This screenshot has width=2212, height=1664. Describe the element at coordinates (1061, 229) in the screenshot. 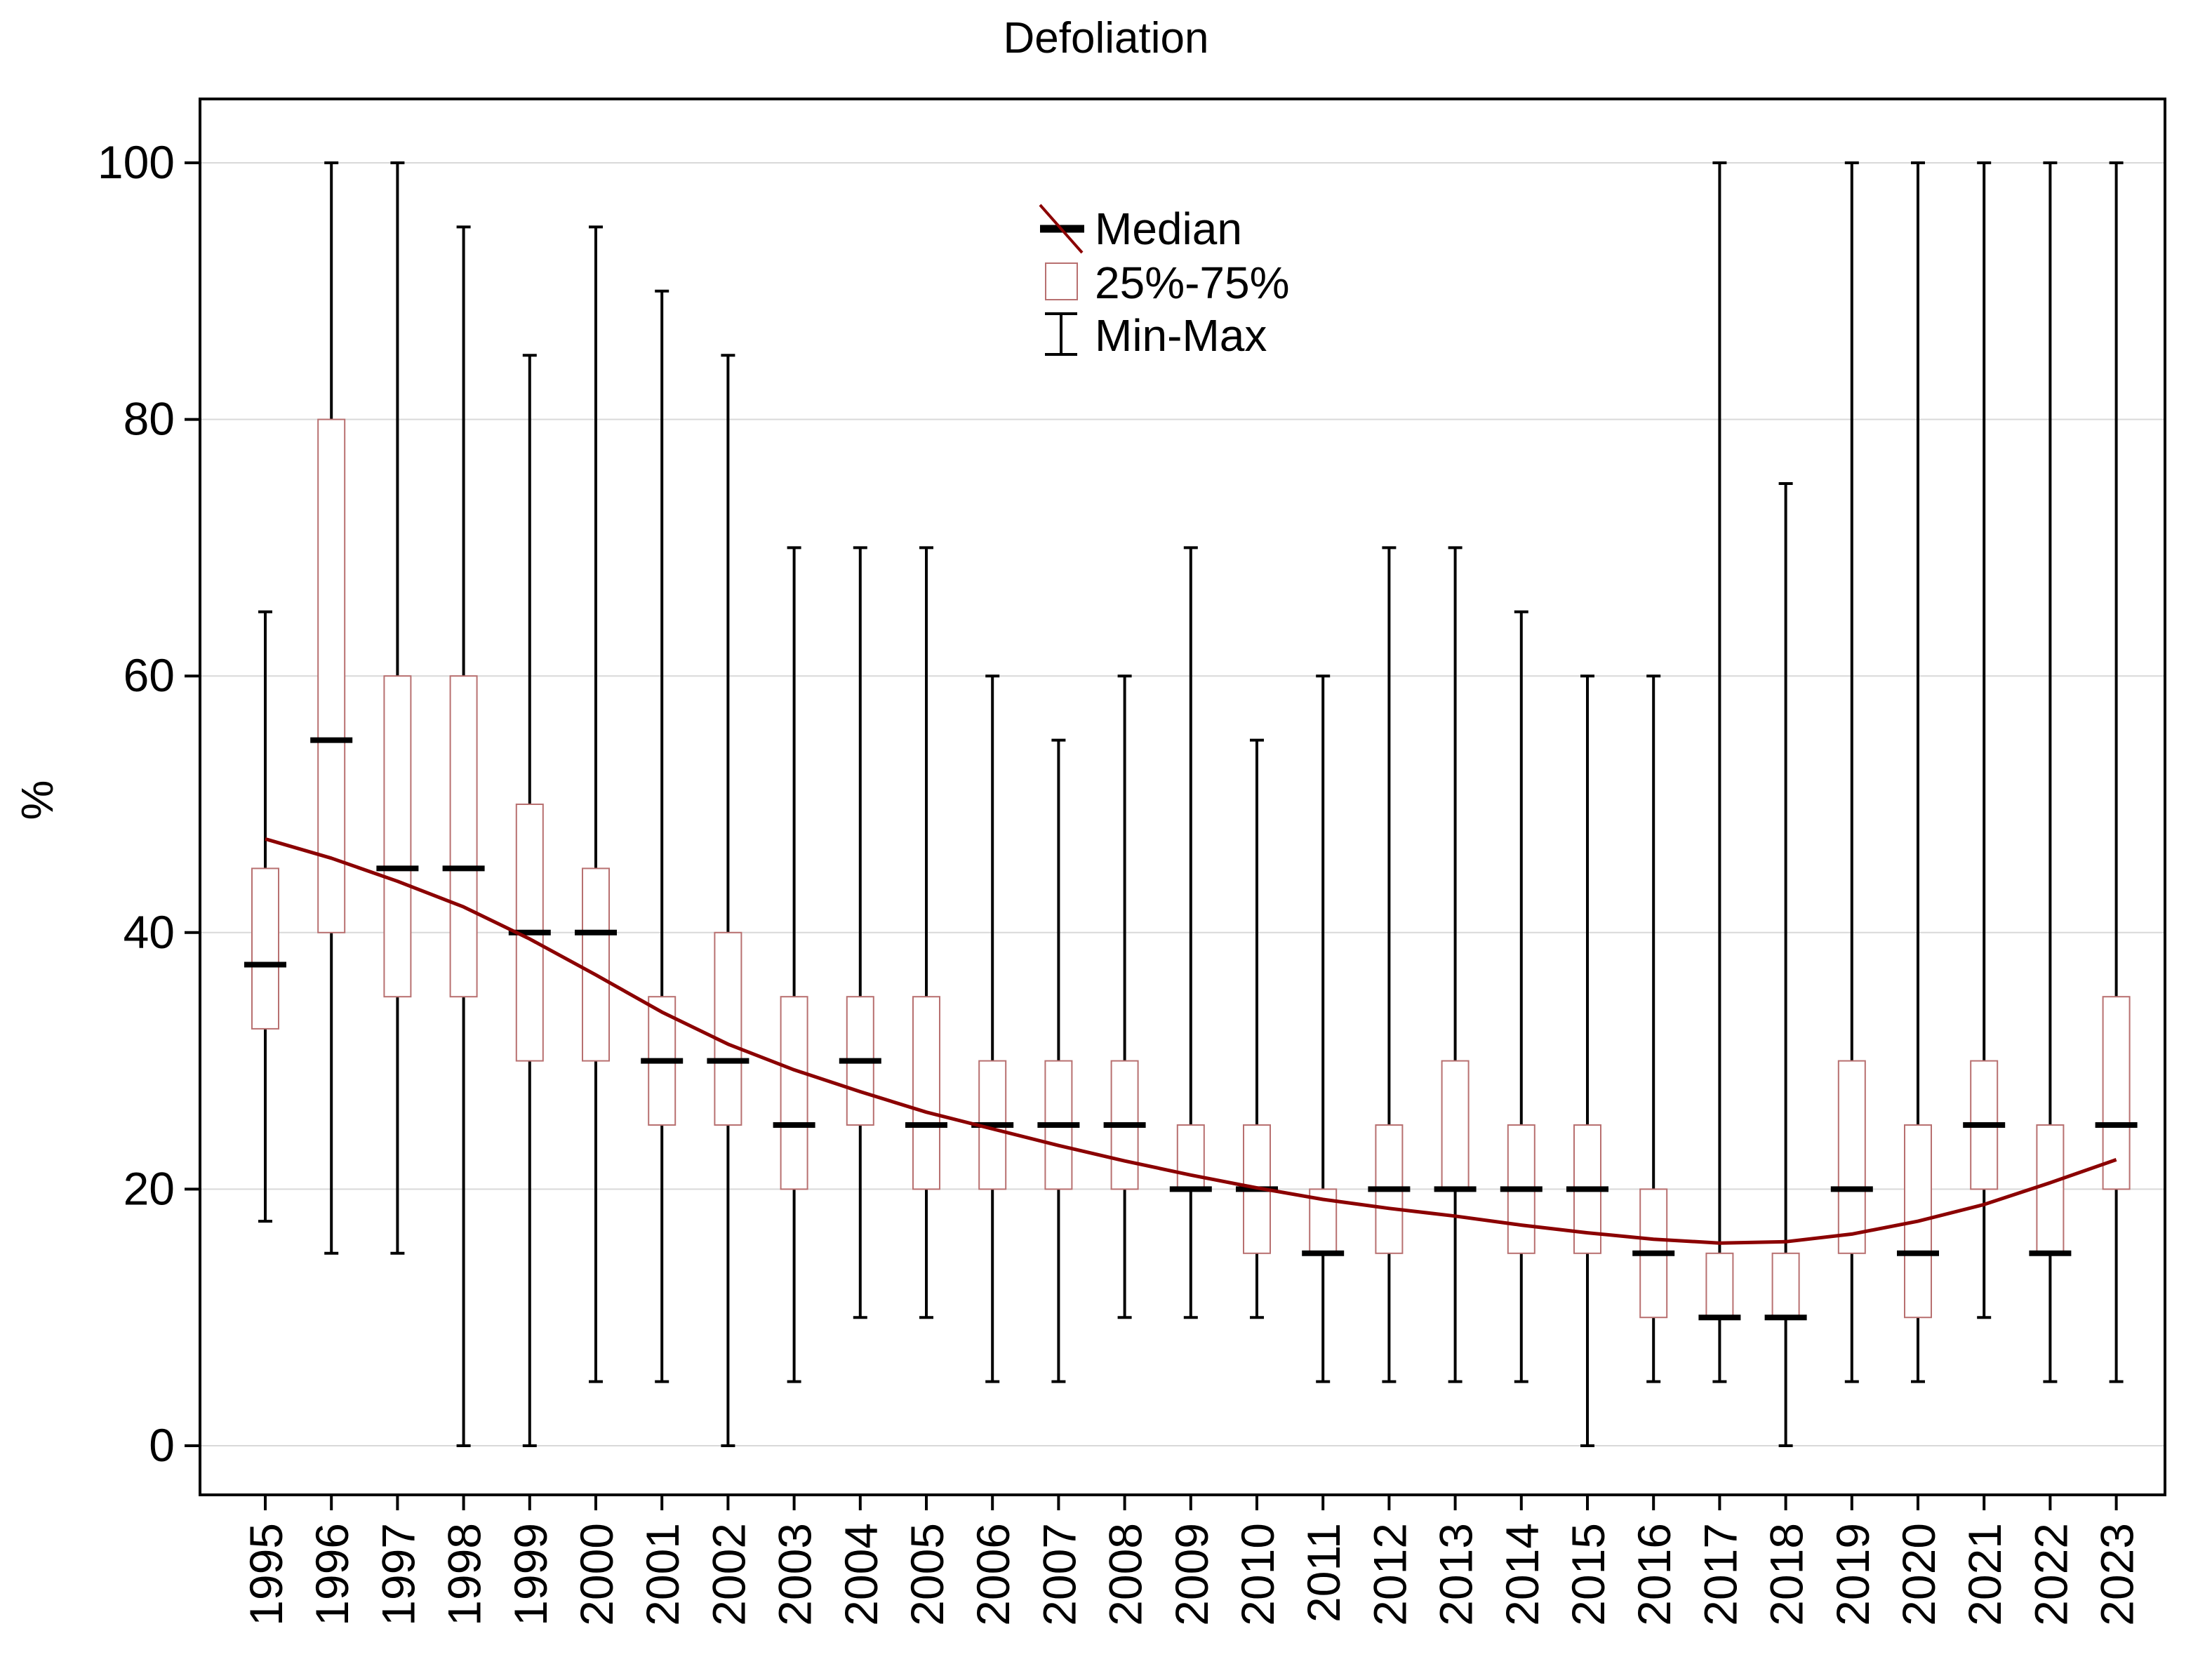

I see `legend-trend-swatch` at that location.